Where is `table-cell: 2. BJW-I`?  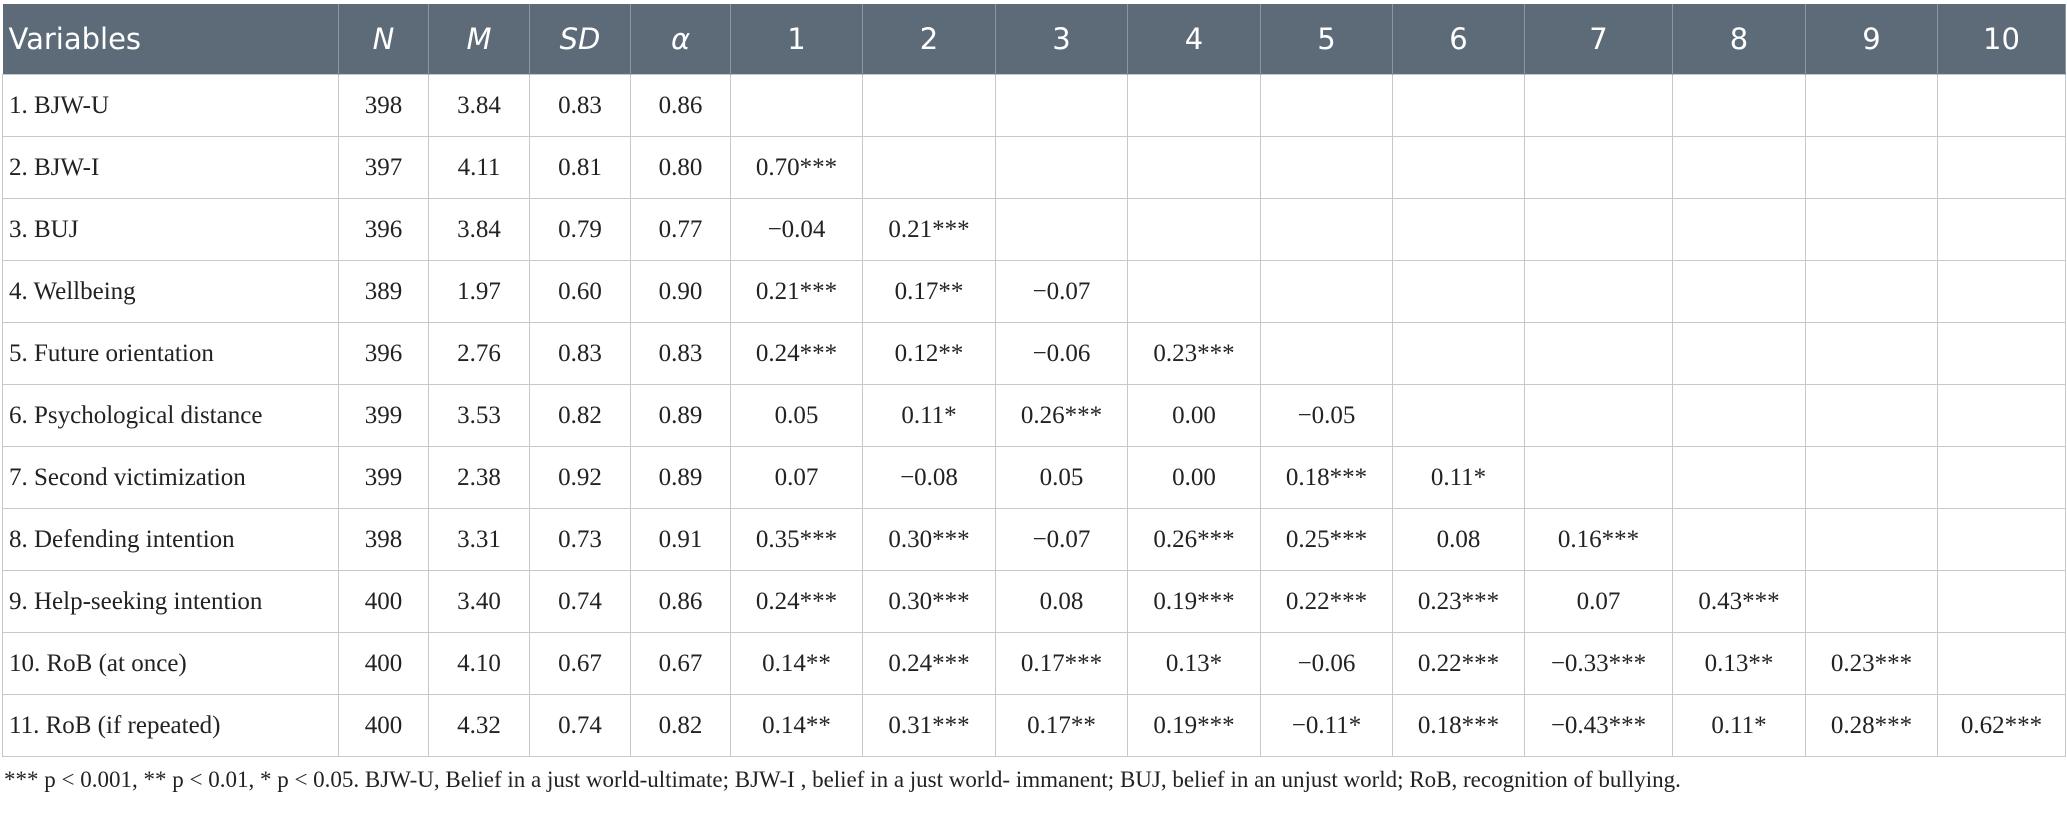
table-cell: 2. BJW-I is located at coordinates (170, 167).